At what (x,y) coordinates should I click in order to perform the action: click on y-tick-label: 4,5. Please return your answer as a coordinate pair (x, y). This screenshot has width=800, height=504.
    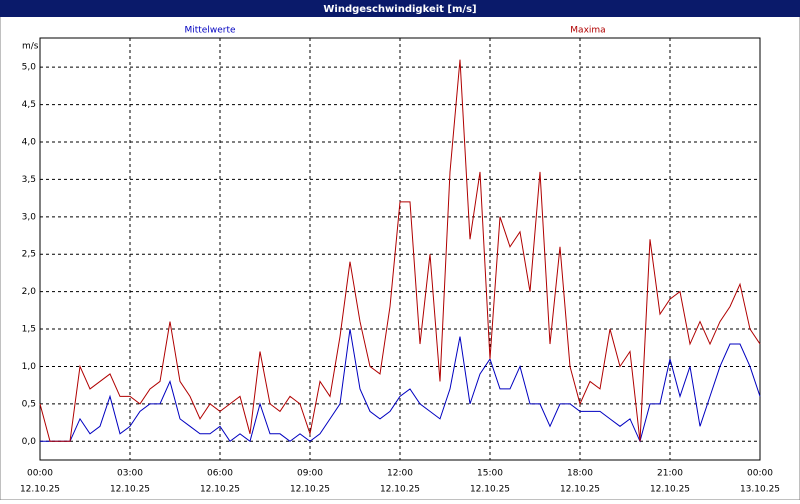
    Looking at the image, I should click on (29, 105).